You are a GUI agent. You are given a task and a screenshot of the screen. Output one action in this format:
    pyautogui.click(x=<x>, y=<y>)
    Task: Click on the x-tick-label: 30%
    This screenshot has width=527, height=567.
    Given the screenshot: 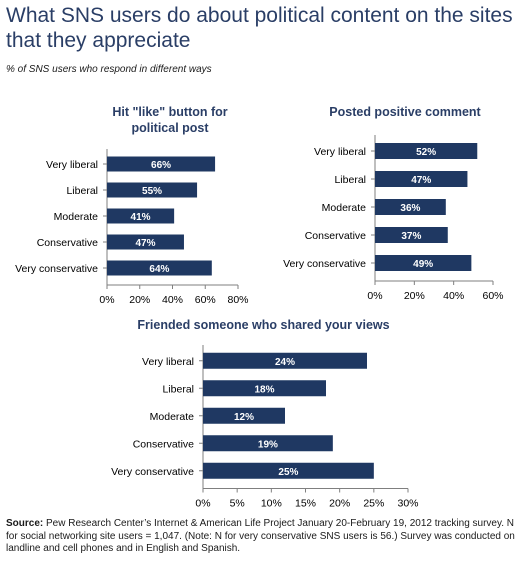 What is the action you would take?
    pyautogui.click(x=407, y=504)
    